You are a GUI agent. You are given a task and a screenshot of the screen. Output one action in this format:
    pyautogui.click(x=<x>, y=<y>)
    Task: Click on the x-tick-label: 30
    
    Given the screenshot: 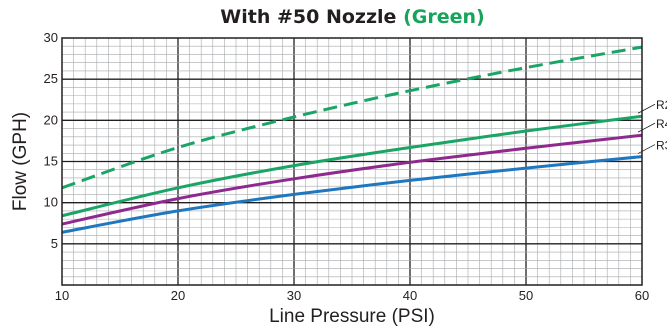 What is the action you would take?
    pyautogui.click(x=294, y=295)
    